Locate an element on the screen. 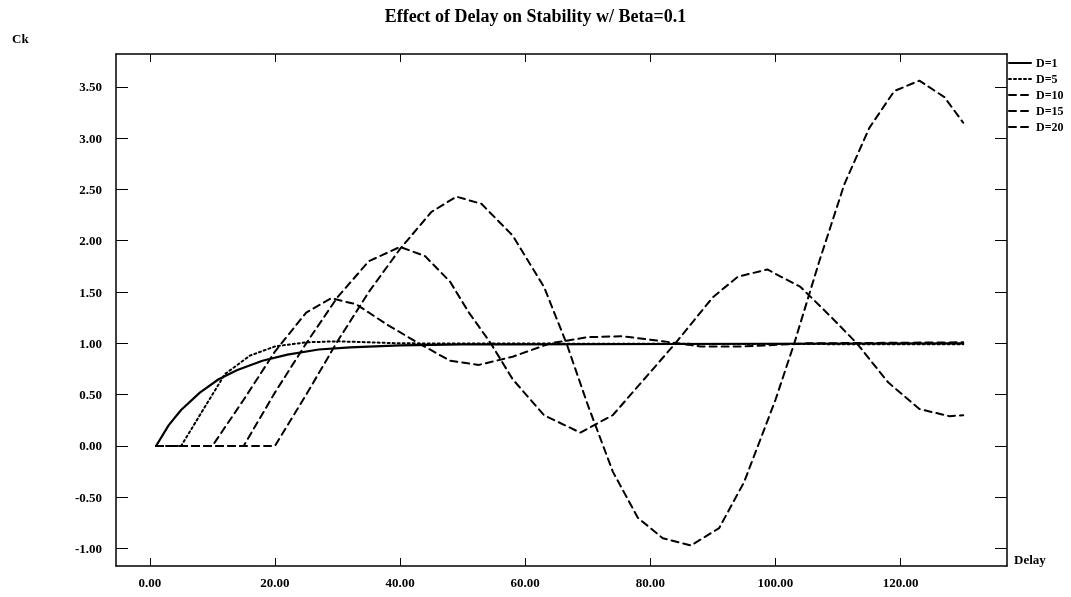 This screenshot has width=1071, height=597. y-tick-label: -1.00 is located at coordinates (88, 549).